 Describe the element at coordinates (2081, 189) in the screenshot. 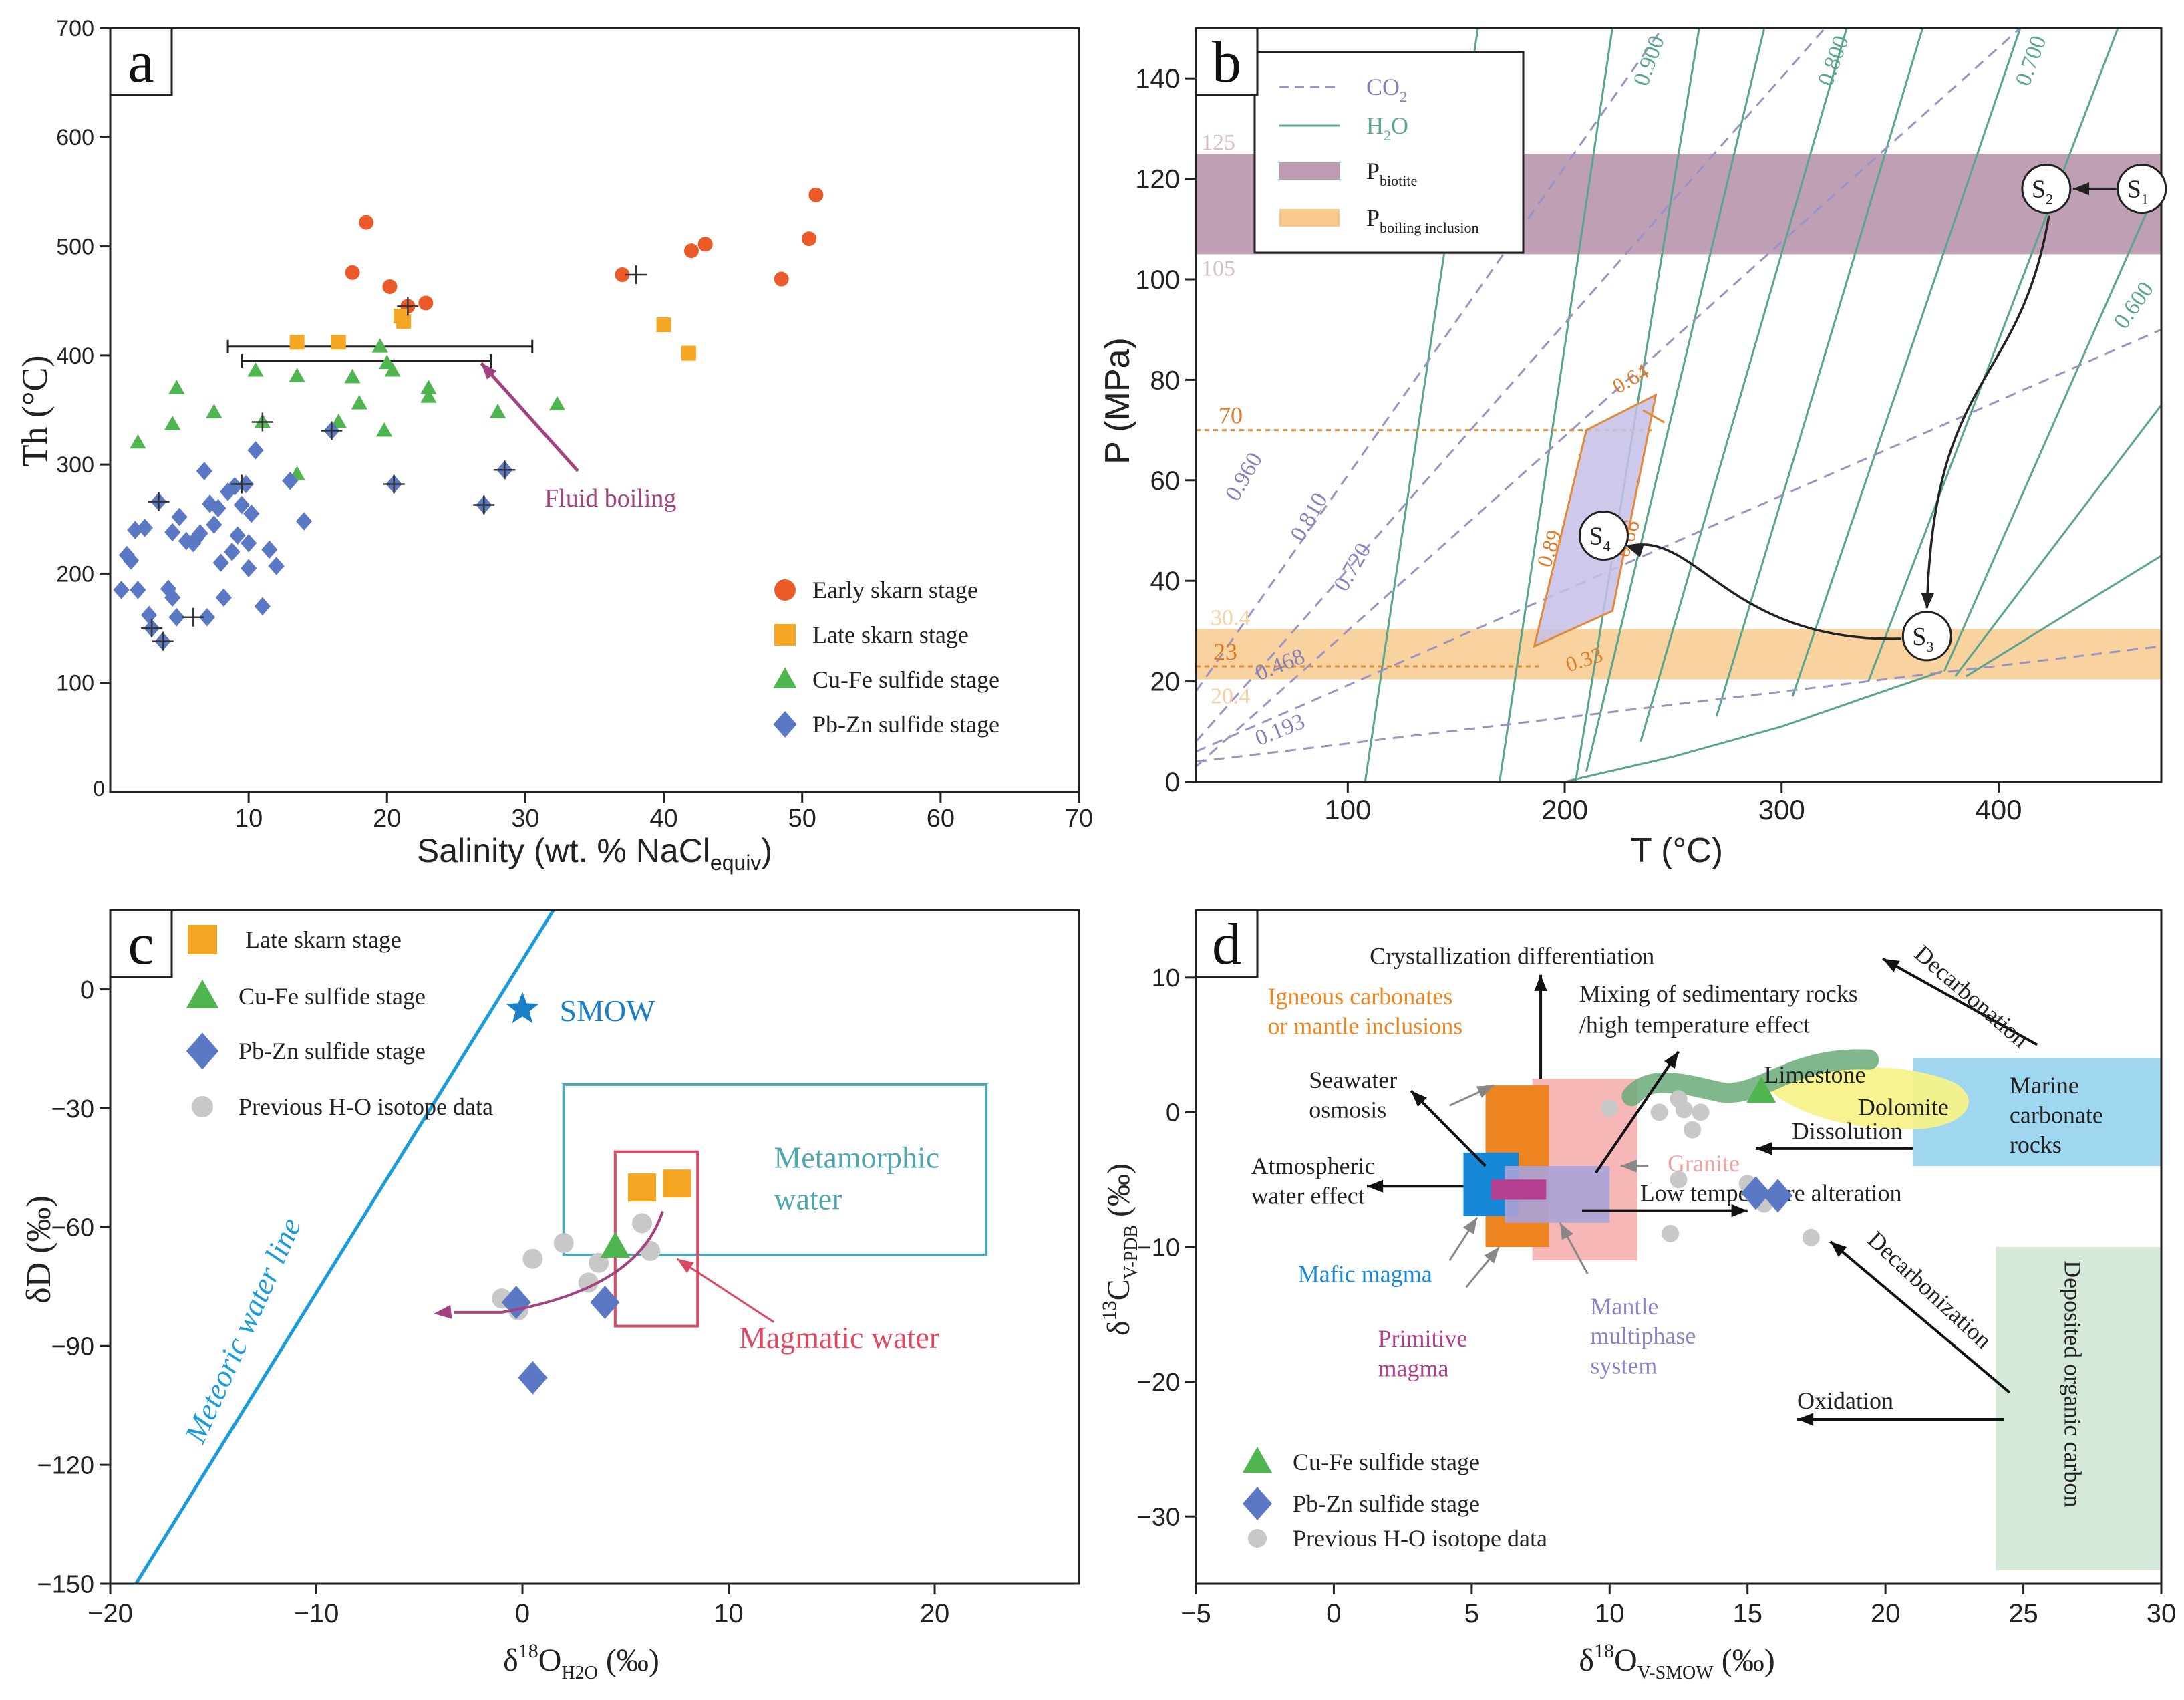

I see `arrow-s1-s2-head` at that location.